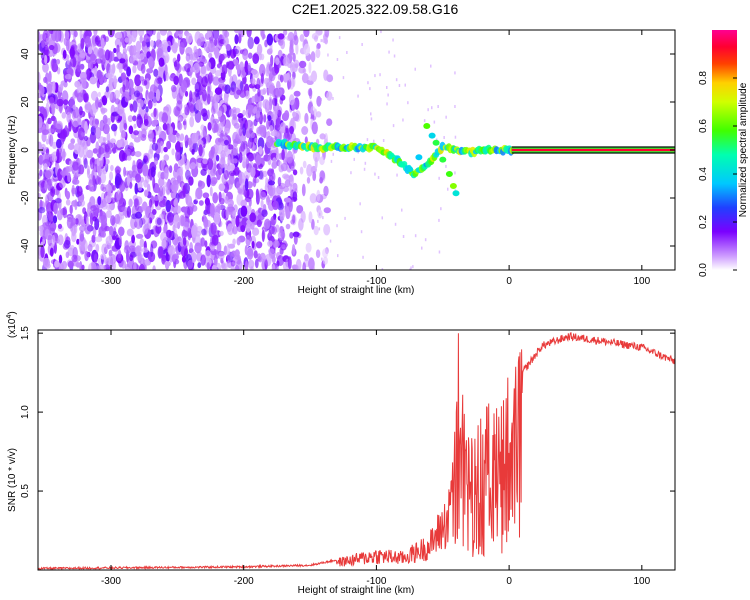 The image size is (750, 600). I want to click on snr-xlabel: Height of straight line (km), so click(356, 590).